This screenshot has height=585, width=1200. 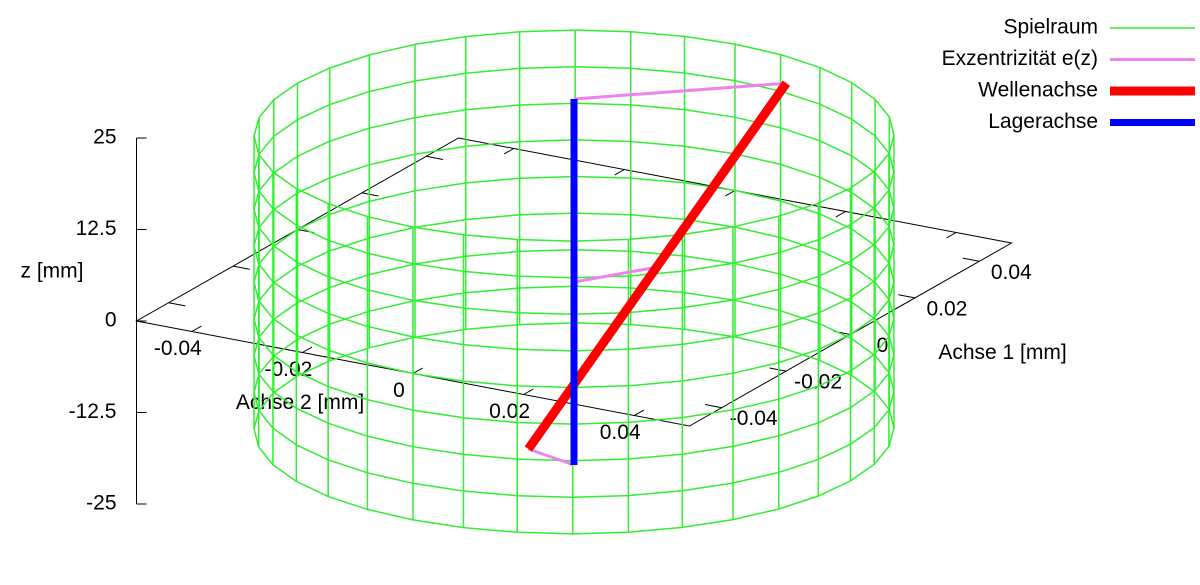 What do you see at coordinates (1011, 272) in the screenshot?
I see `x-tick-label: 0.04` at bounding box center [1011, 272].